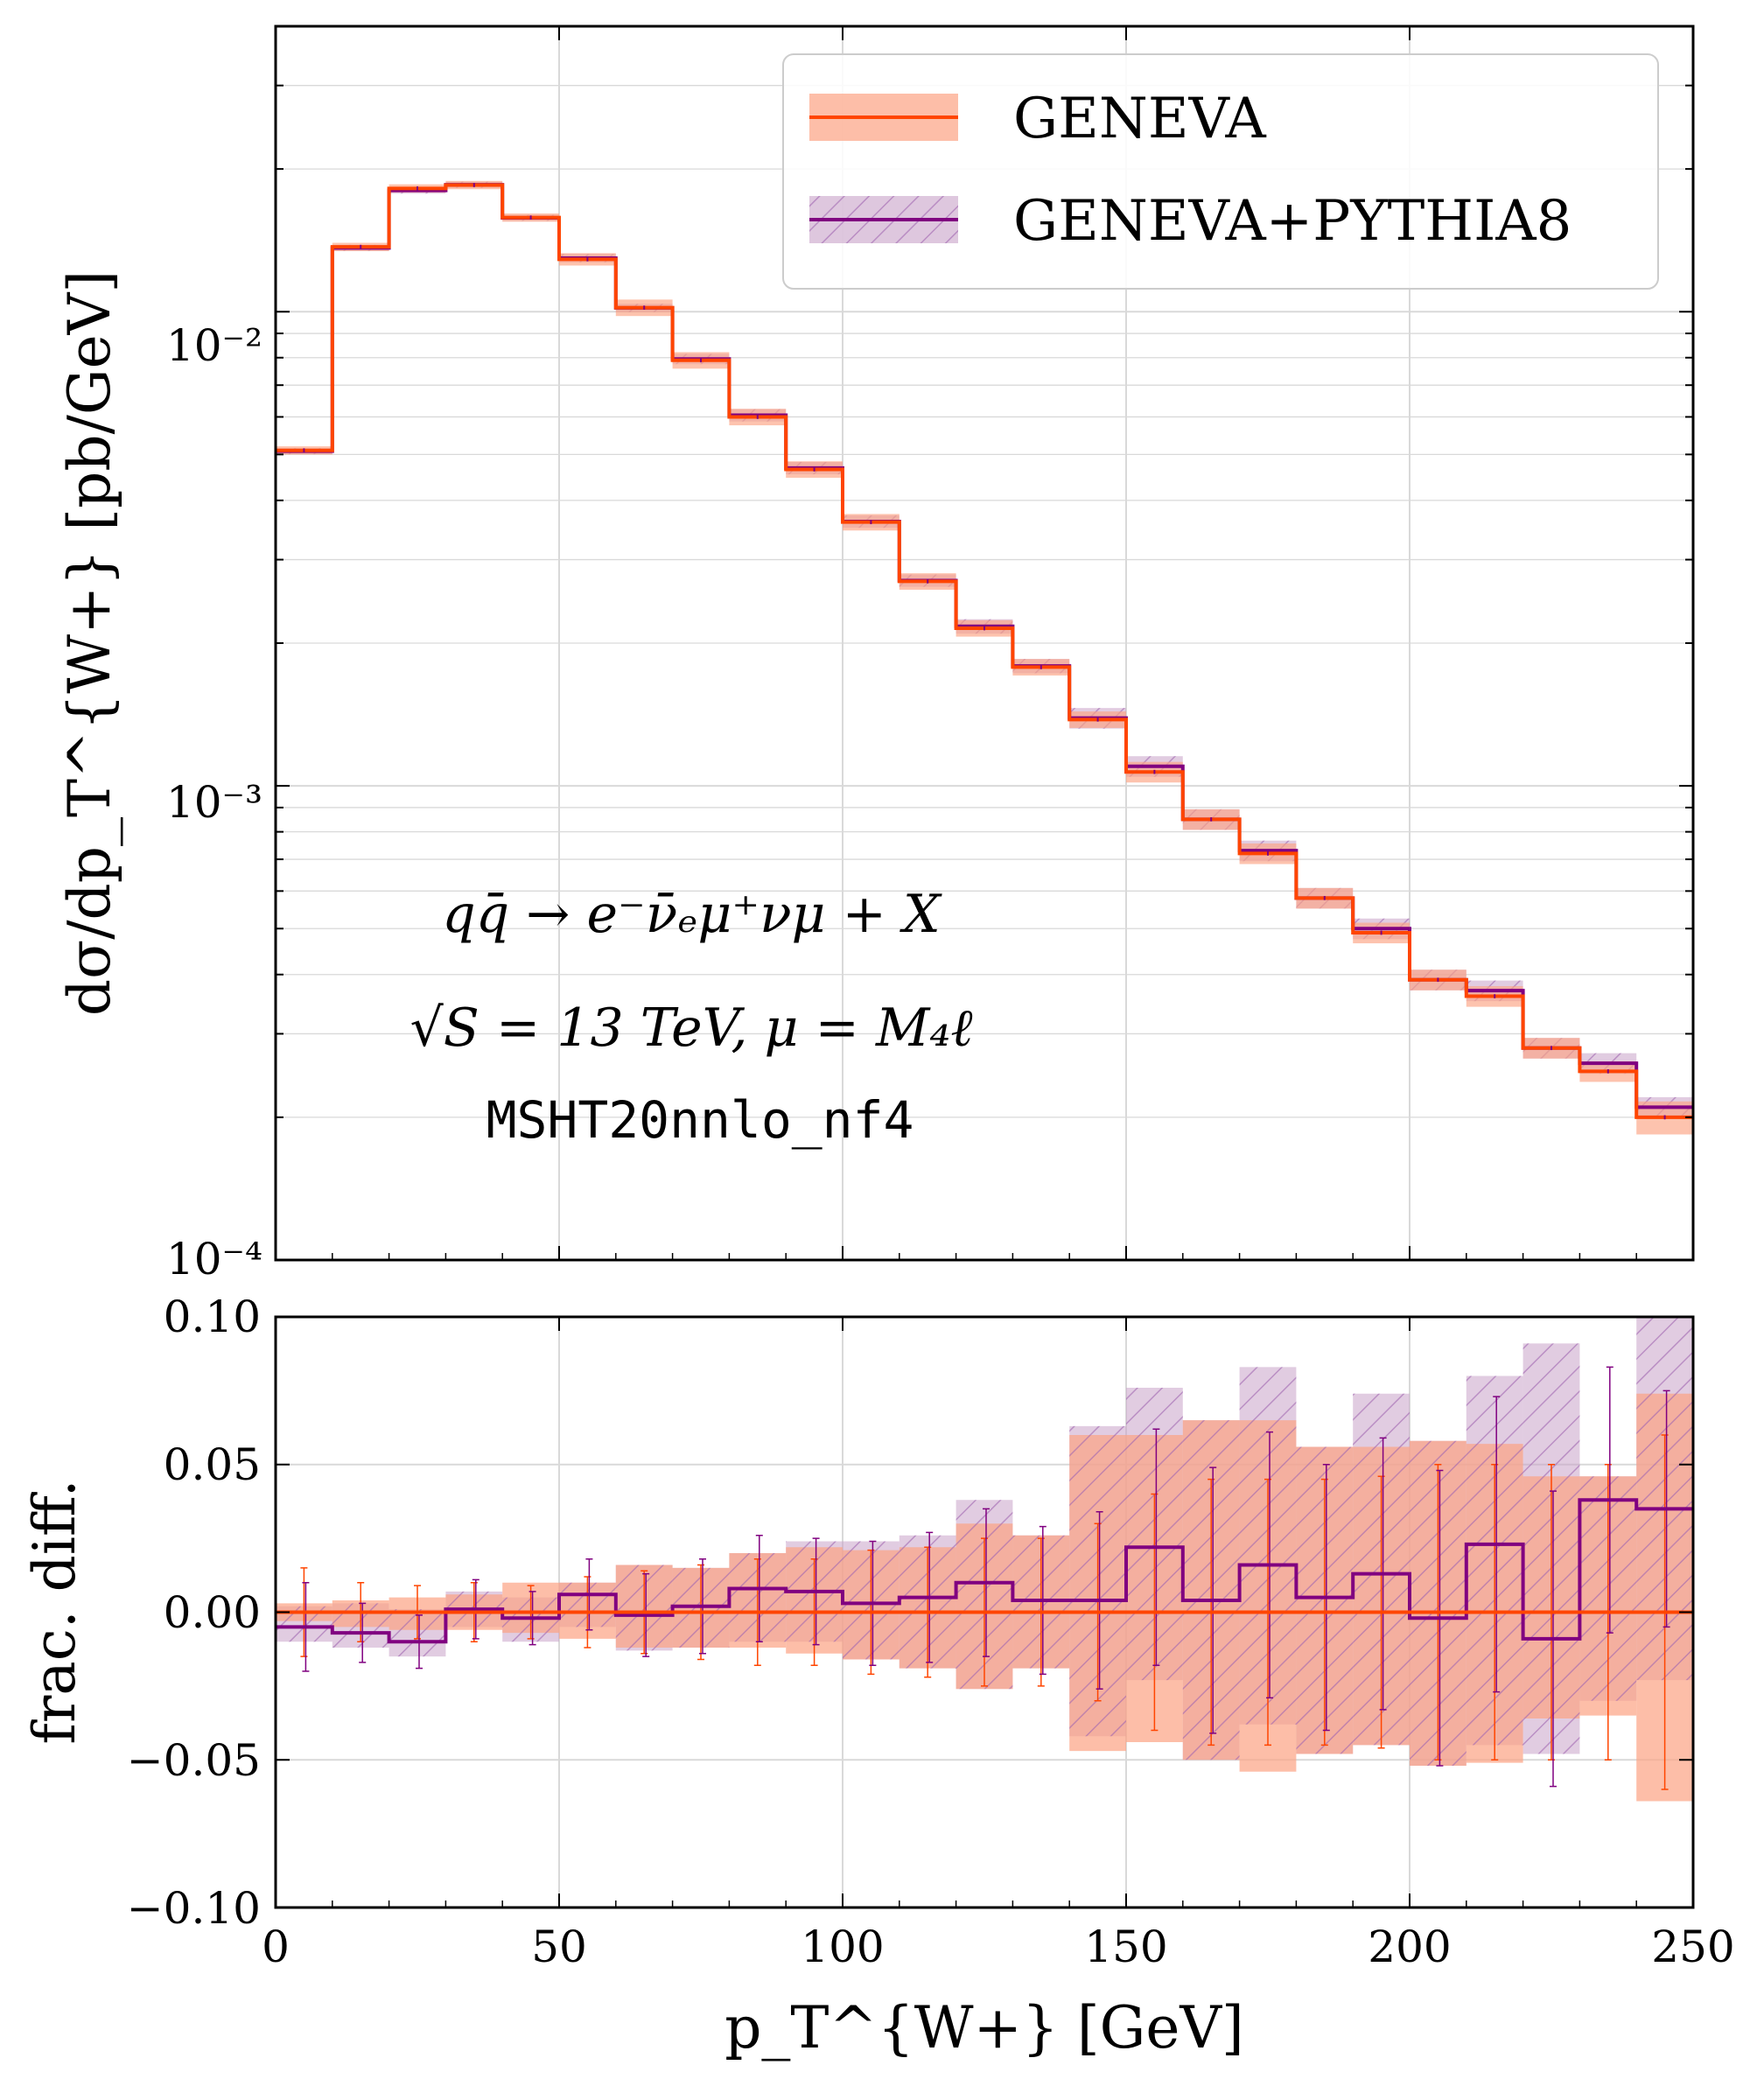 This screenshot has height=2100, width=1750. What do you see at coordinates (212, 1317) in the screenshot?
I see `ratio-y-tick-label: 0.10` at bounding box center [212, 1317].